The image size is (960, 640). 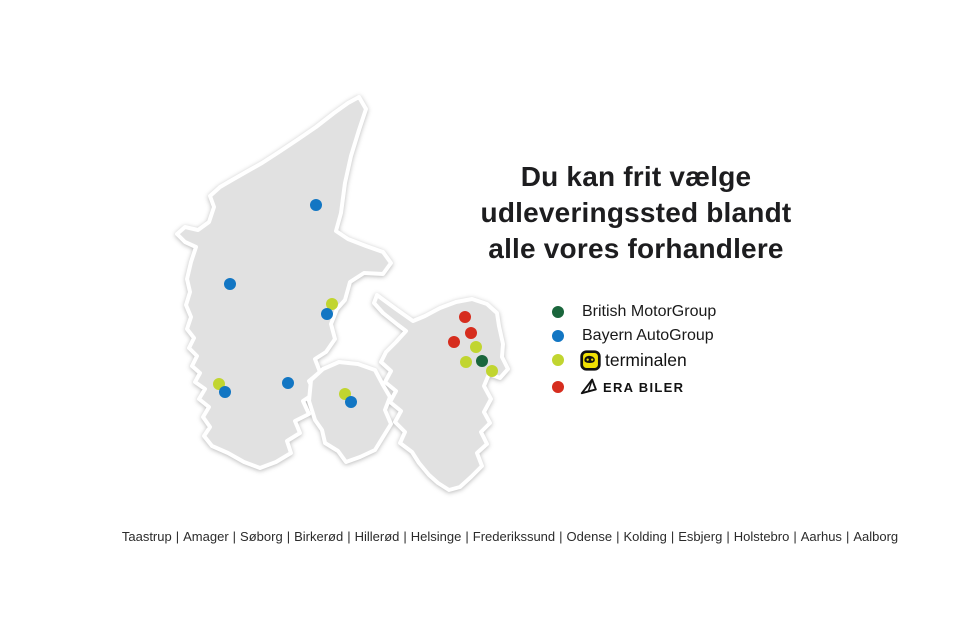 I want to click on city-item: Kolding, so click(x=645, y=536).